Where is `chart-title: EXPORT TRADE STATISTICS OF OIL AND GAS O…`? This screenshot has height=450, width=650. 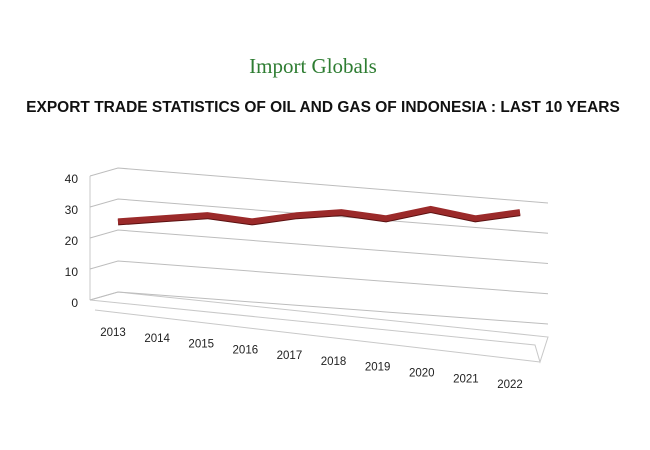
chart-title: EXPORT TRADE STATISTICS OF OIL AND GAS O… is located at coordinates (323, 107).